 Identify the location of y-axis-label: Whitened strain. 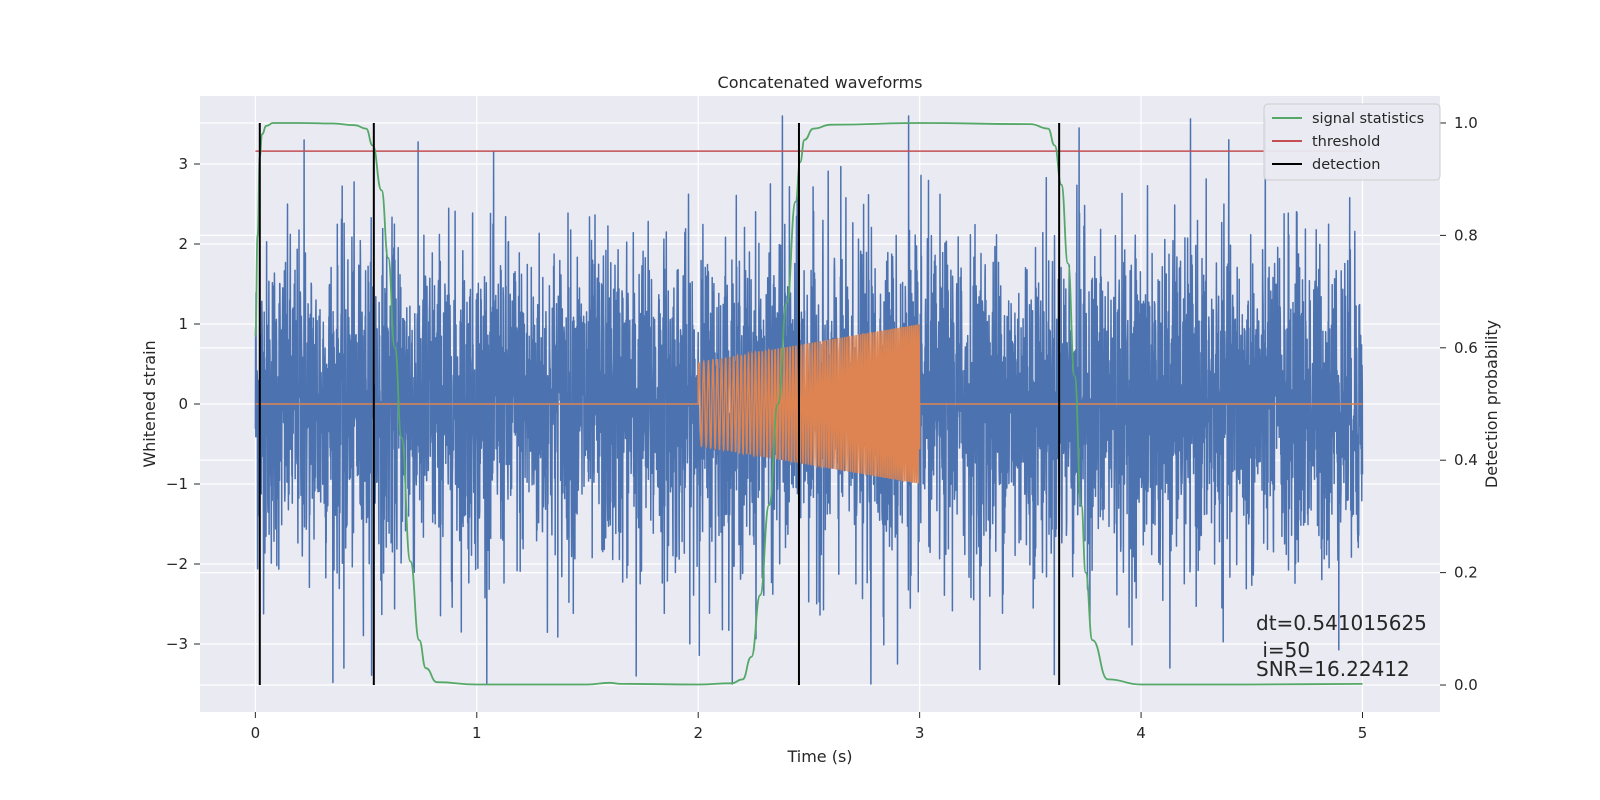
(149, 403).